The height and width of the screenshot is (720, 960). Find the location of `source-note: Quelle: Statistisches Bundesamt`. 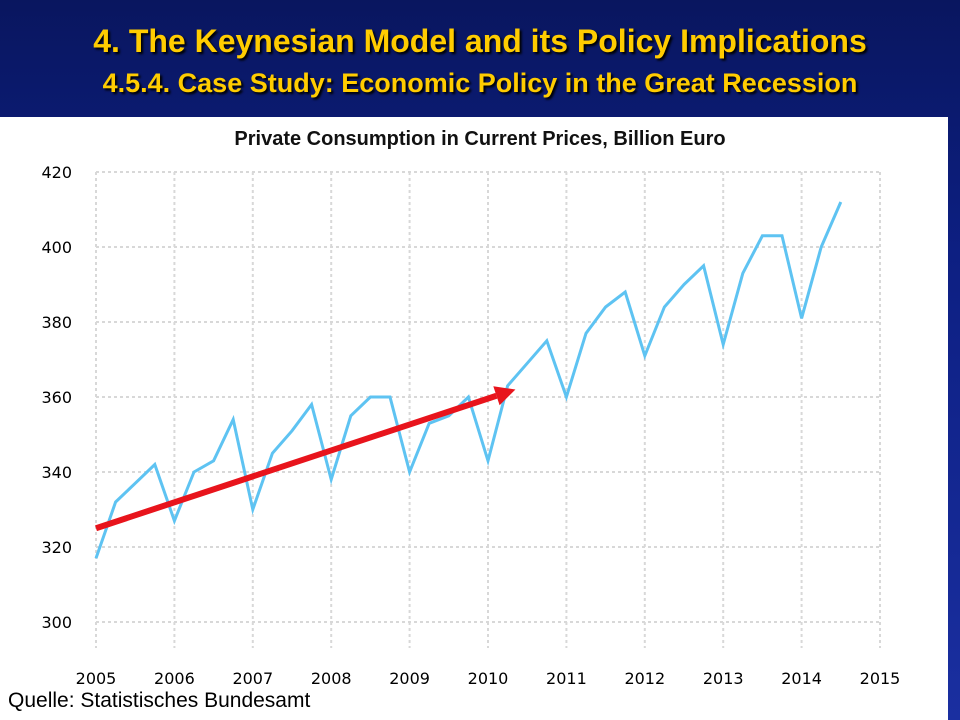

source-note: Quelle: Statistisches Bundesamt is located at coordinates (159, 700).